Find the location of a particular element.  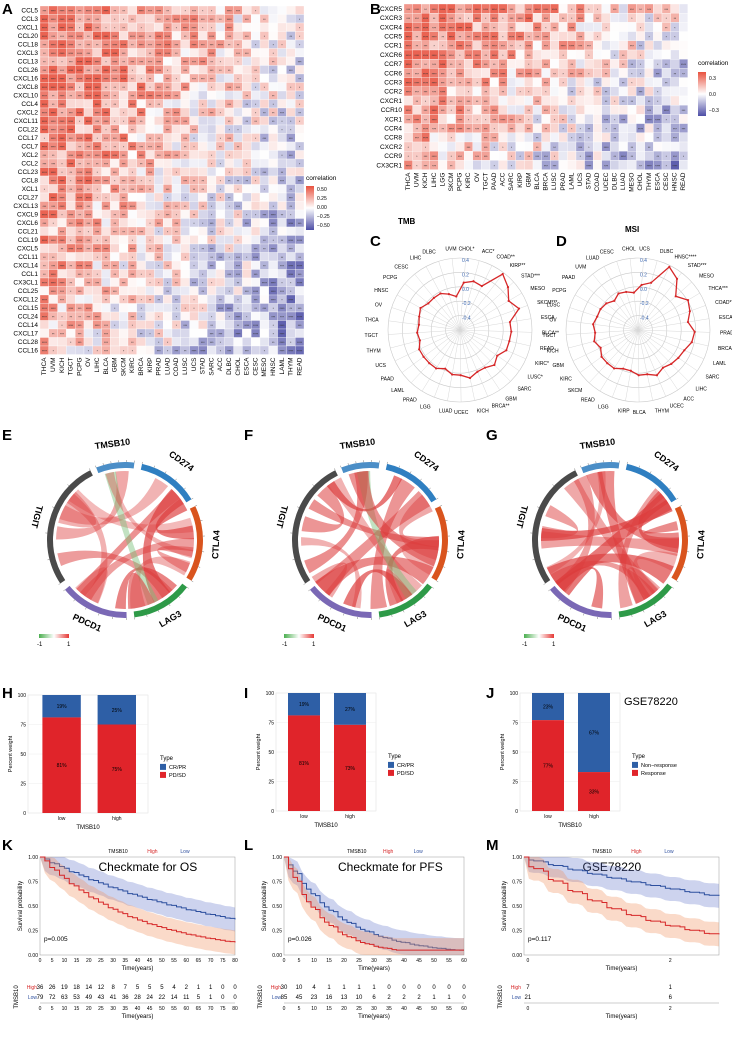

radar-axis-label: CHOL* is located at coordinates (467, 249).